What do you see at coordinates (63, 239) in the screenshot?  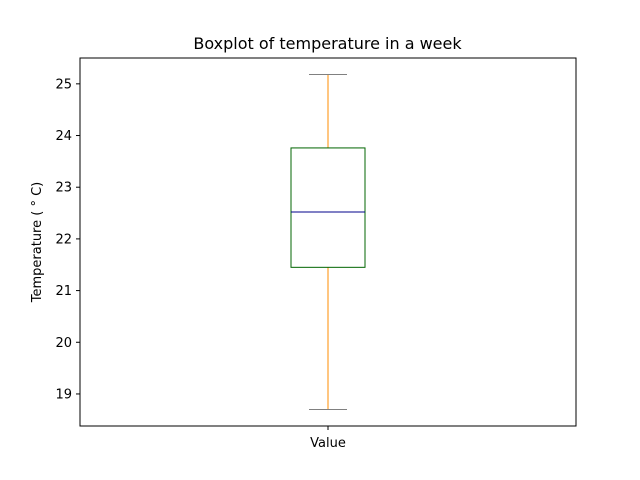 I see `y-tick-label: 22` at bounding box center [63, 239].